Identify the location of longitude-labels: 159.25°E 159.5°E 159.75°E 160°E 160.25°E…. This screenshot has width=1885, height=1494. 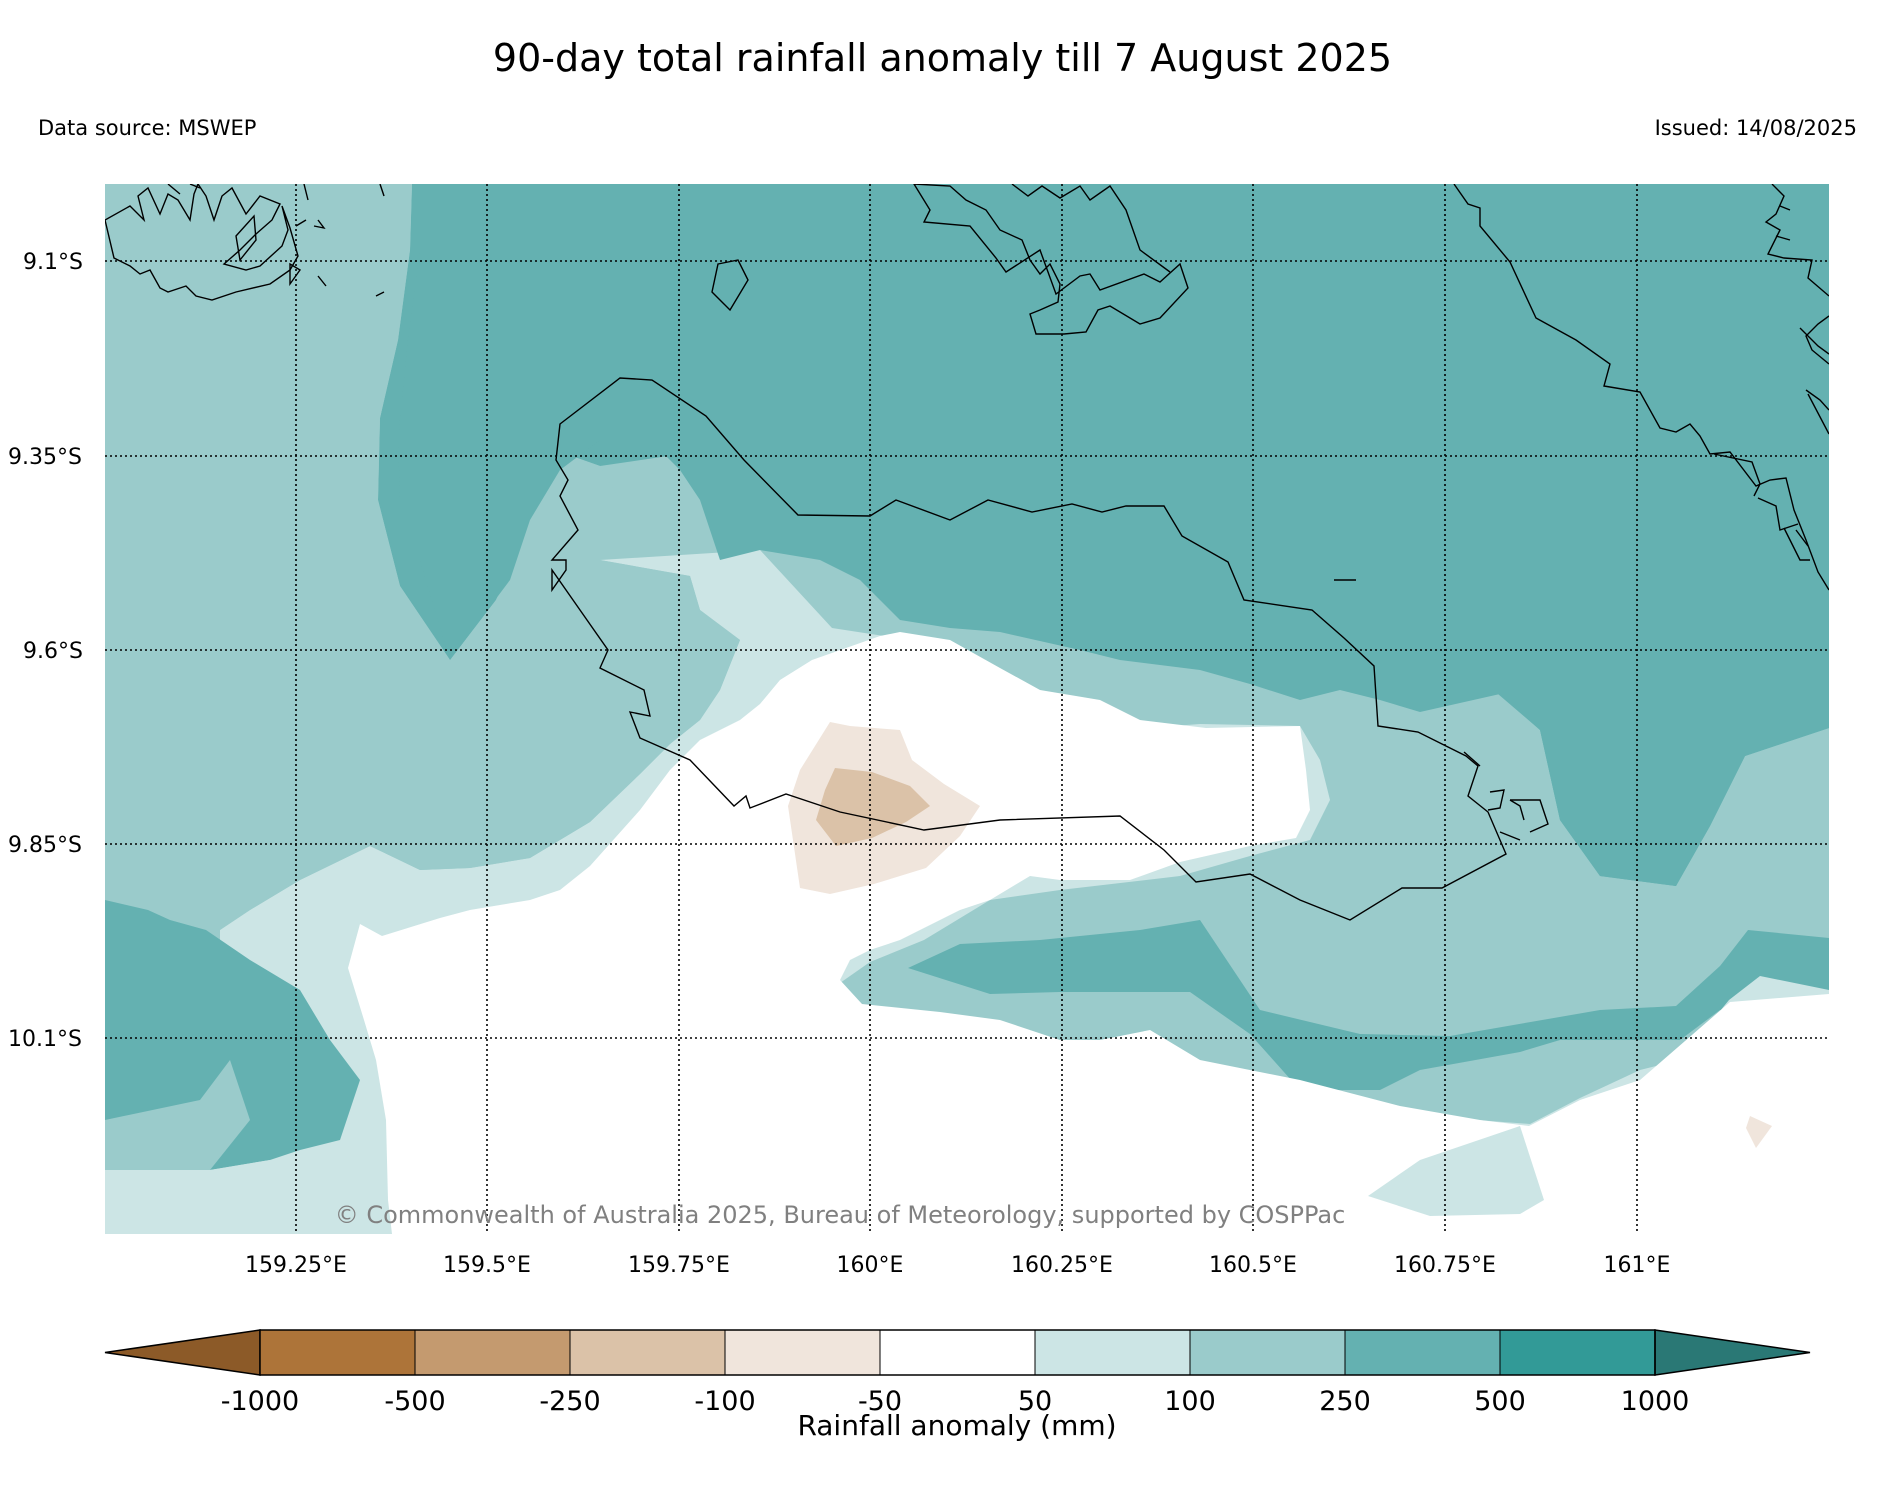
(957, 1265).